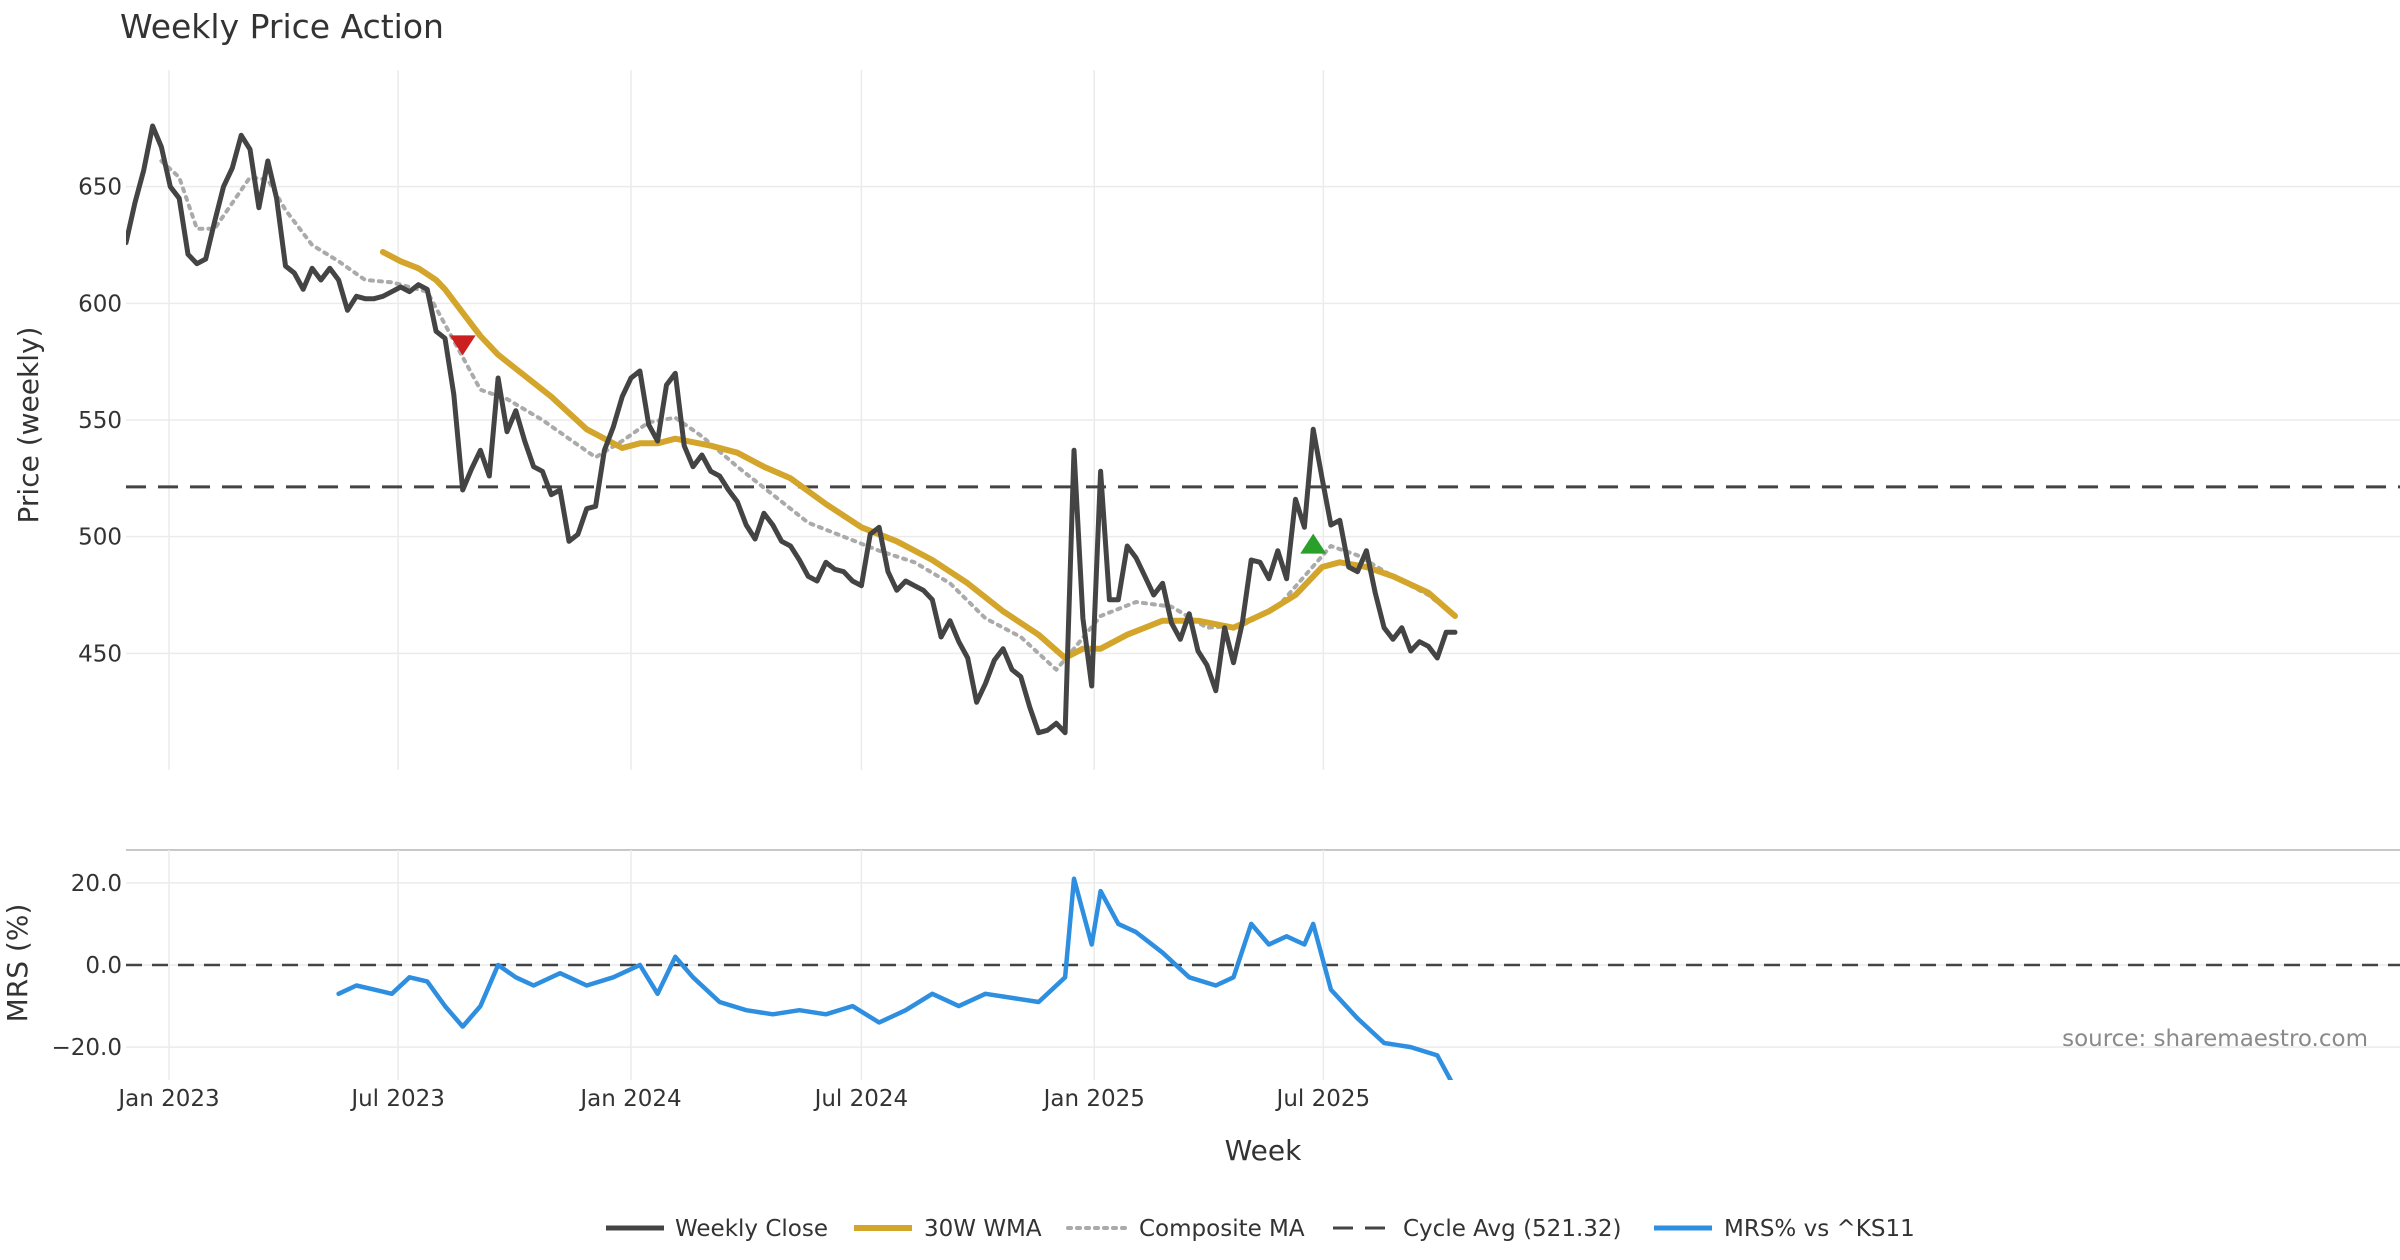  I want to click on x-tick-jul-2024: Jul 2024, so click(861, 1099).